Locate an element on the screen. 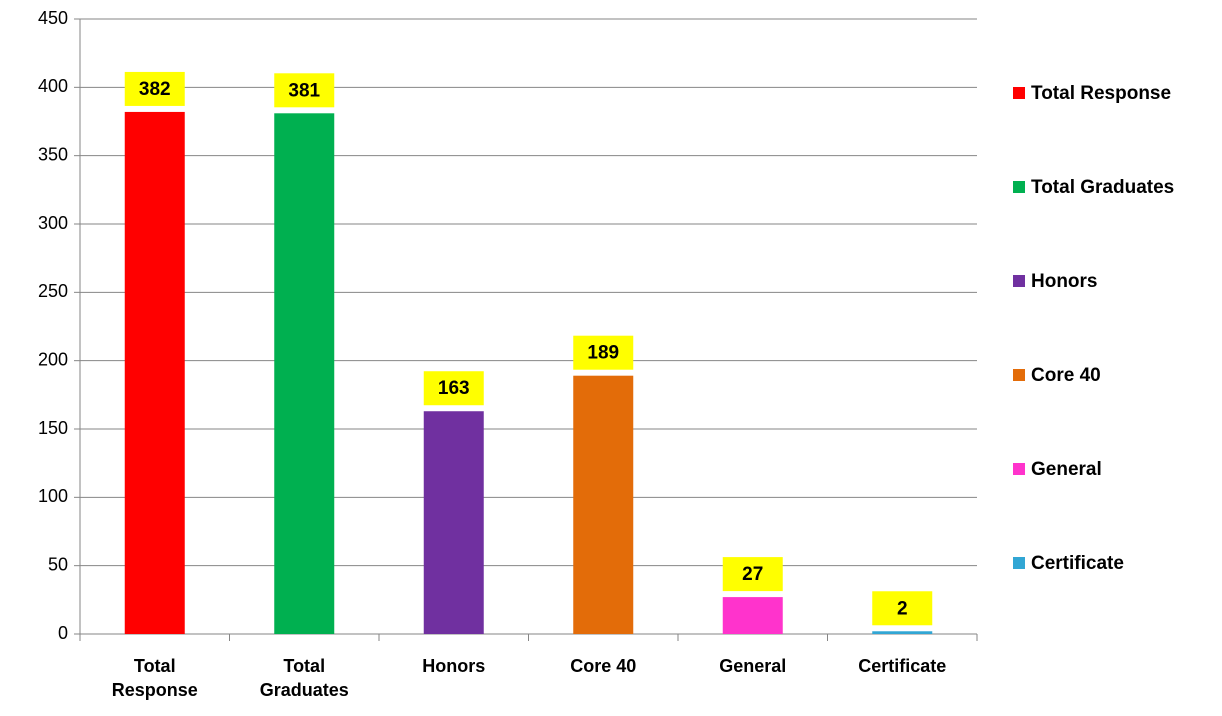 The height and width of the screenshot is (716, 1222). x-tick-label: Honors is located at coordinates (454, 666).